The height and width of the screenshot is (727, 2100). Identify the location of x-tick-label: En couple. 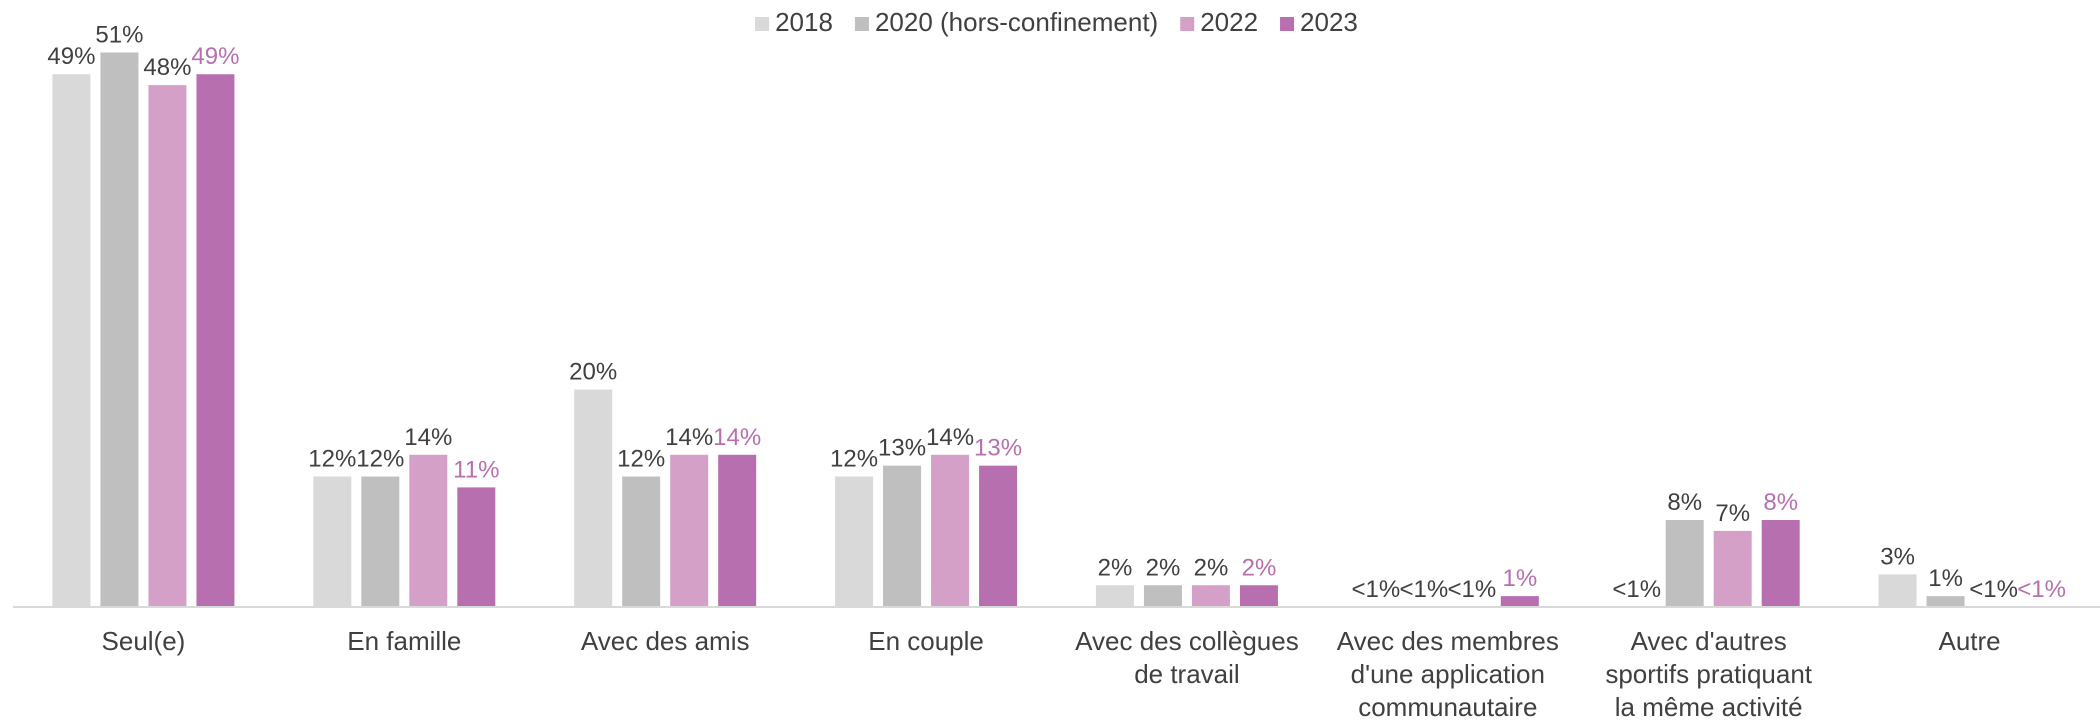
(926, 641).